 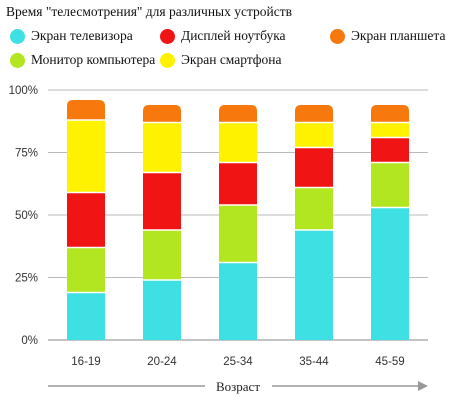 What do you see at coordinates (423, 386) in the screenshot?
I see `x-axis-arrowhead` at bounding box center [423, 386].